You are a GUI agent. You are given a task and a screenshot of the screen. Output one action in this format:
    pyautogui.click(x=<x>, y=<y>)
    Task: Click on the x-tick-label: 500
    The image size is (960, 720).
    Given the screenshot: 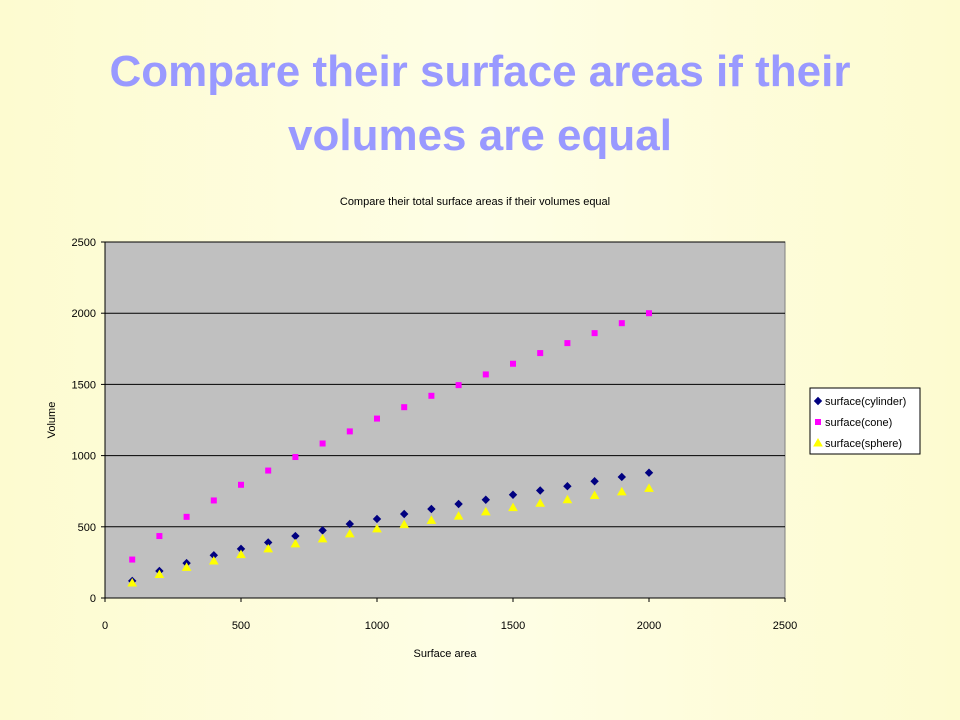 What is the action you would take?
    pyautogui.click(x=241, y=626)
    